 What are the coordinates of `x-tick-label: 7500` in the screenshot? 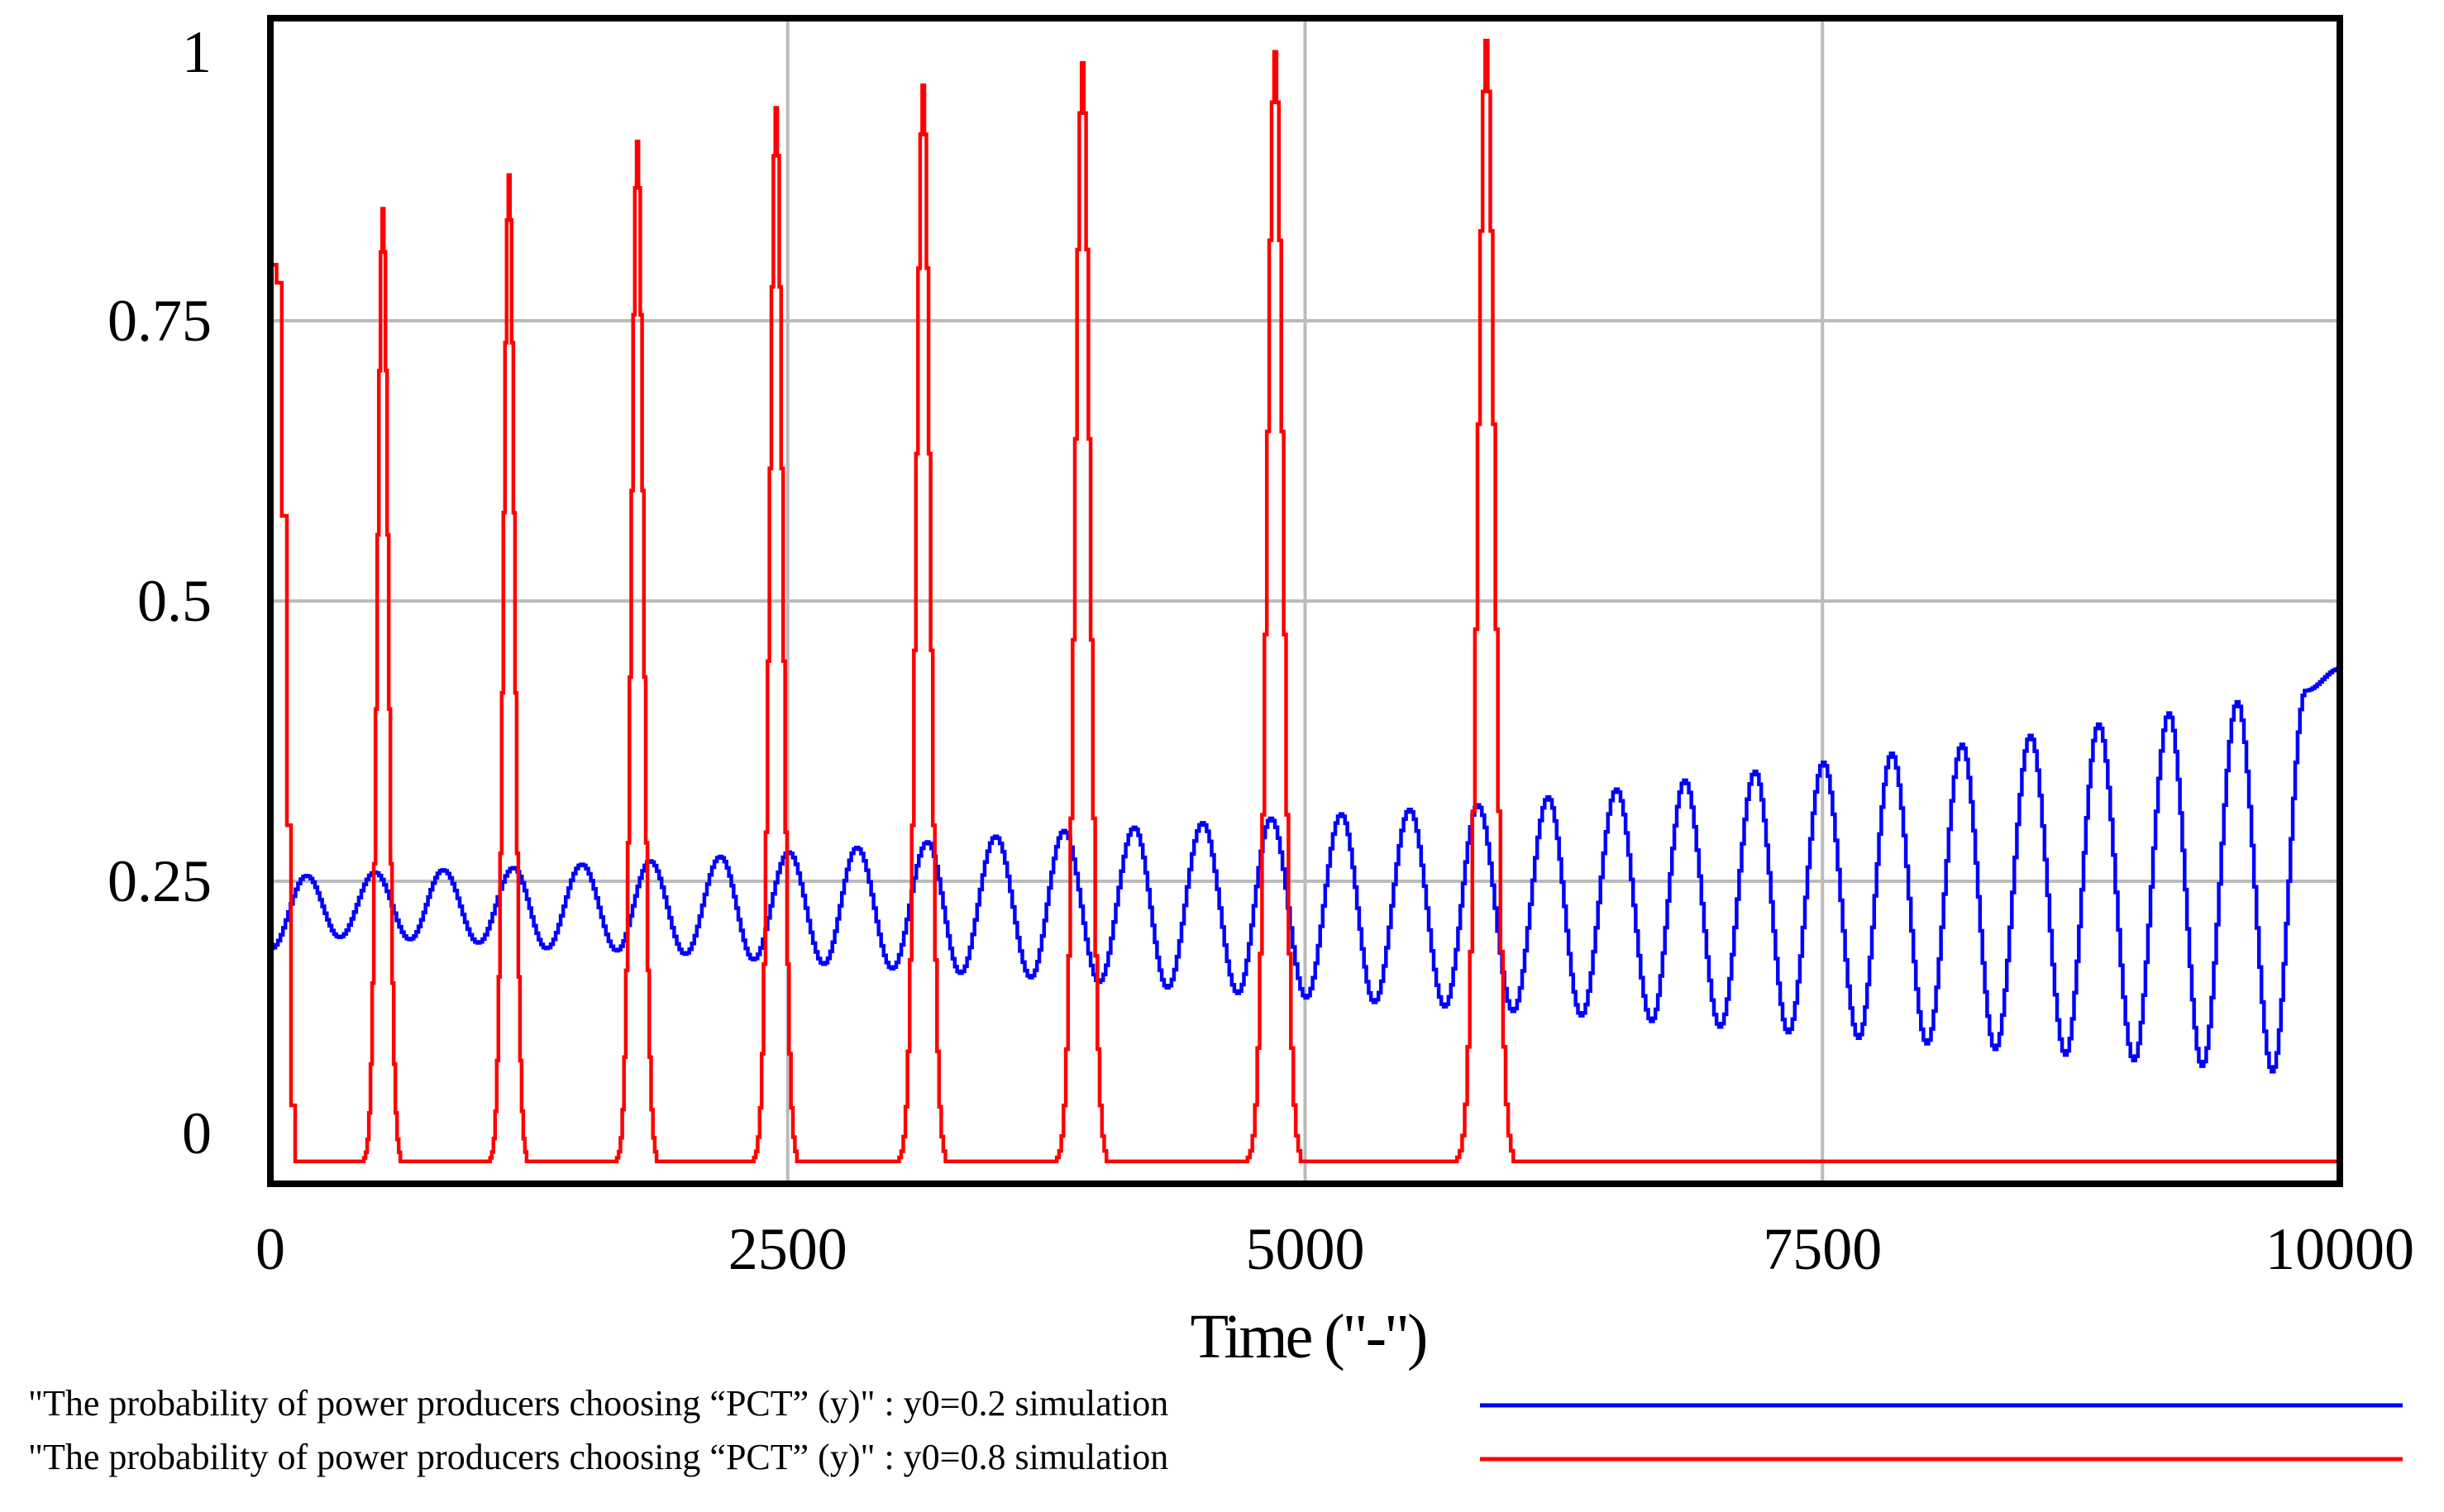 It's located at (1822, 1249).